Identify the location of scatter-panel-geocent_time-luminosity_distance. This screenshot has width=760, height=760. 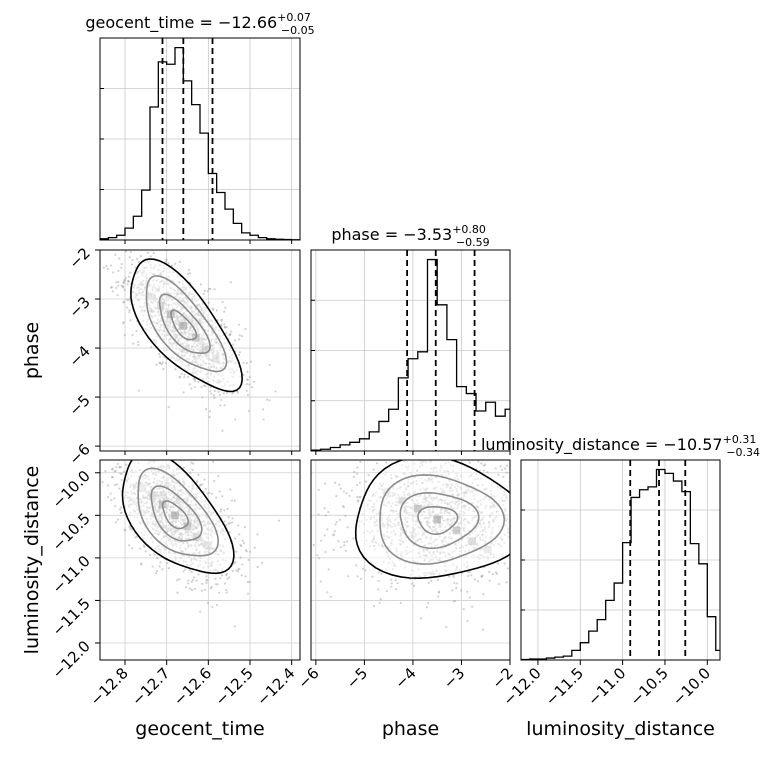
(200, 546).